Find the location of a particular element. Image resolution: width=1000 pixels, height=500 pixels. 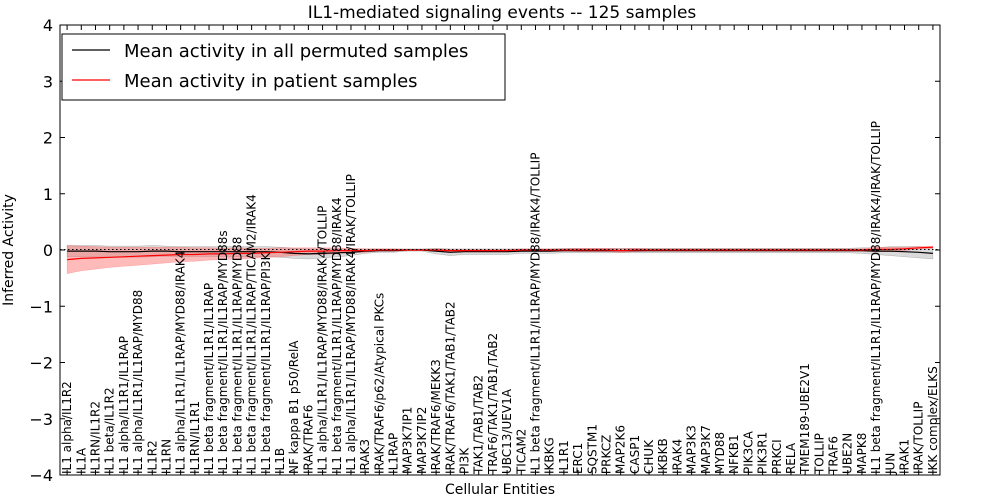

legend-label-permuted: Mean activity in all permuted samples is located at coordinates (296, 51).